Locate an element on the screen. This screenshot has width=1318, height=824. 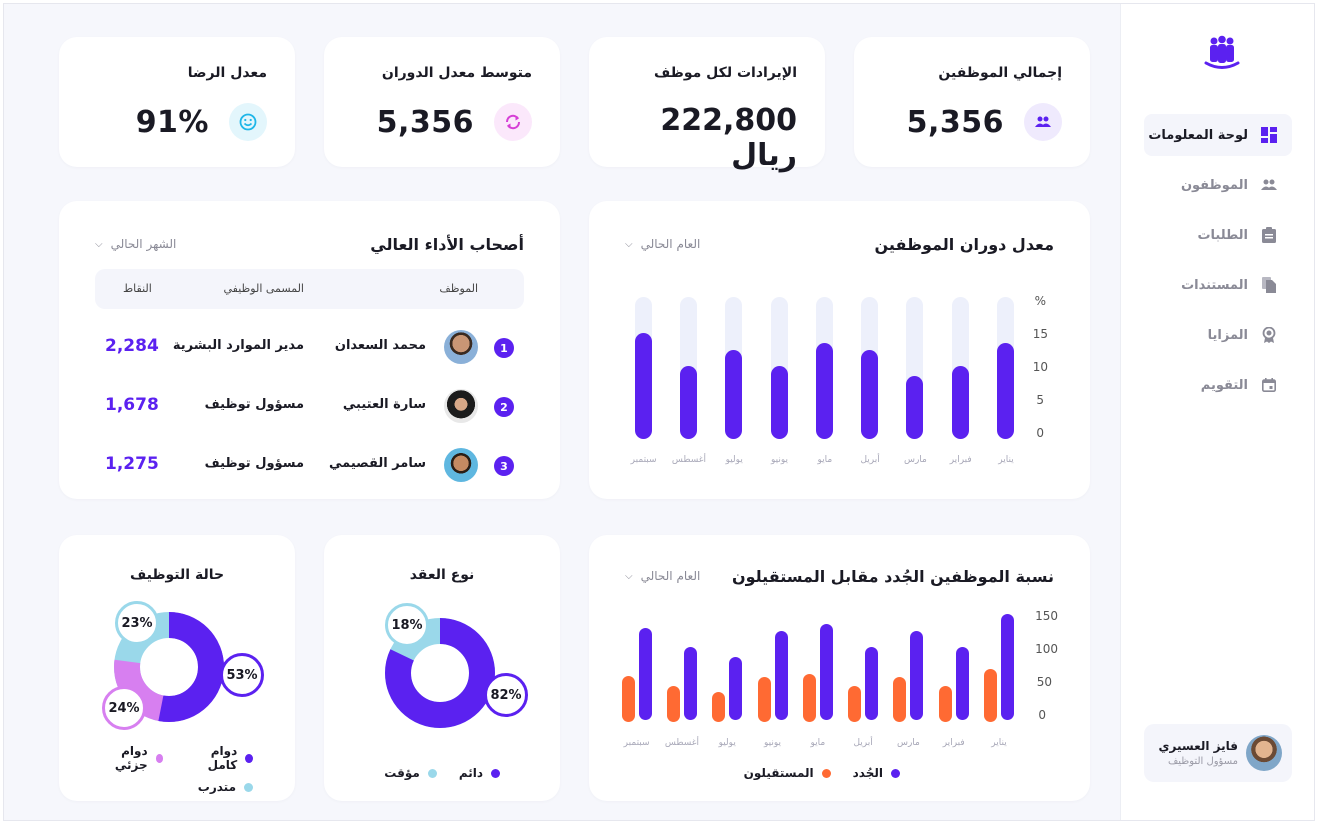
section-title: معدل دوران الموظفين is located at coordinates (964, 244).